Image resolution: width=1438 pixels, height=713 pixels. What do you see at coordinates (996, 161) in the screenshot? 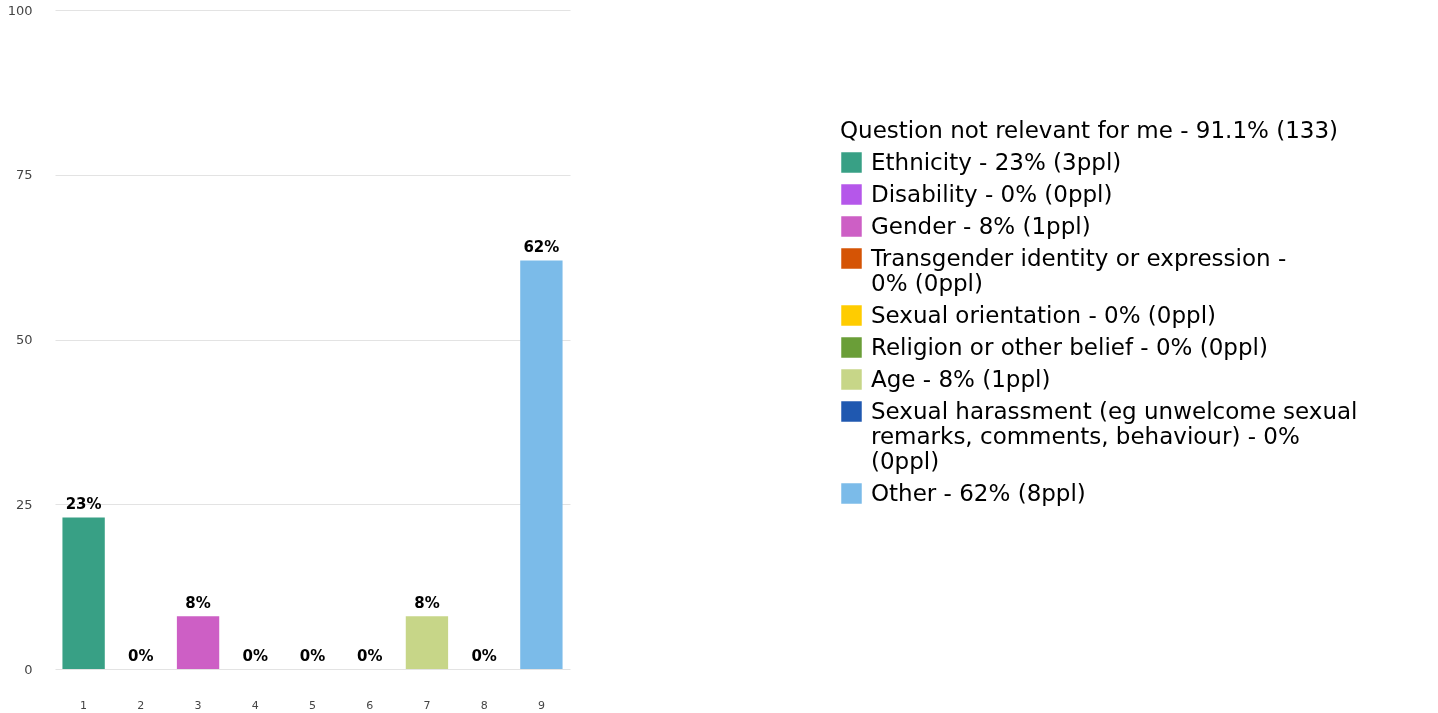
I see `legend-label: Ethnicity - 23% (3ppl)` at bounding box center [996, 161].